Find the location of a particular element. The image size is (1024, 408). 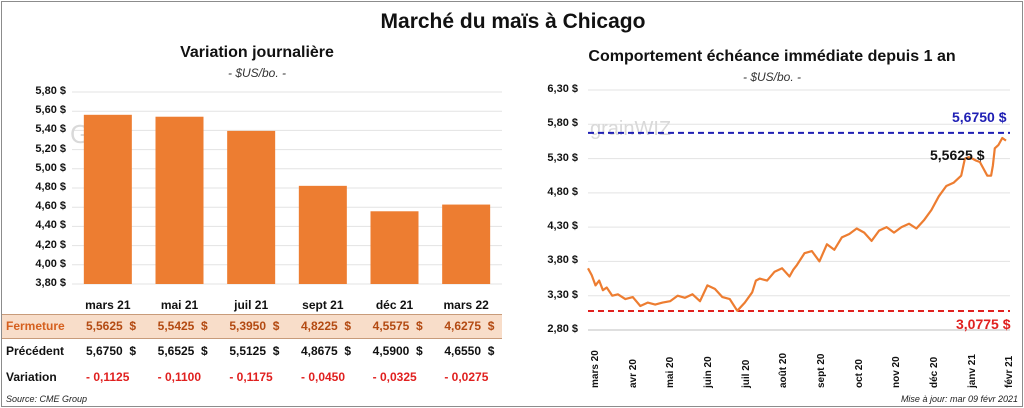

left-chart-title: Variation journalière is located at coordinates (257, 52).